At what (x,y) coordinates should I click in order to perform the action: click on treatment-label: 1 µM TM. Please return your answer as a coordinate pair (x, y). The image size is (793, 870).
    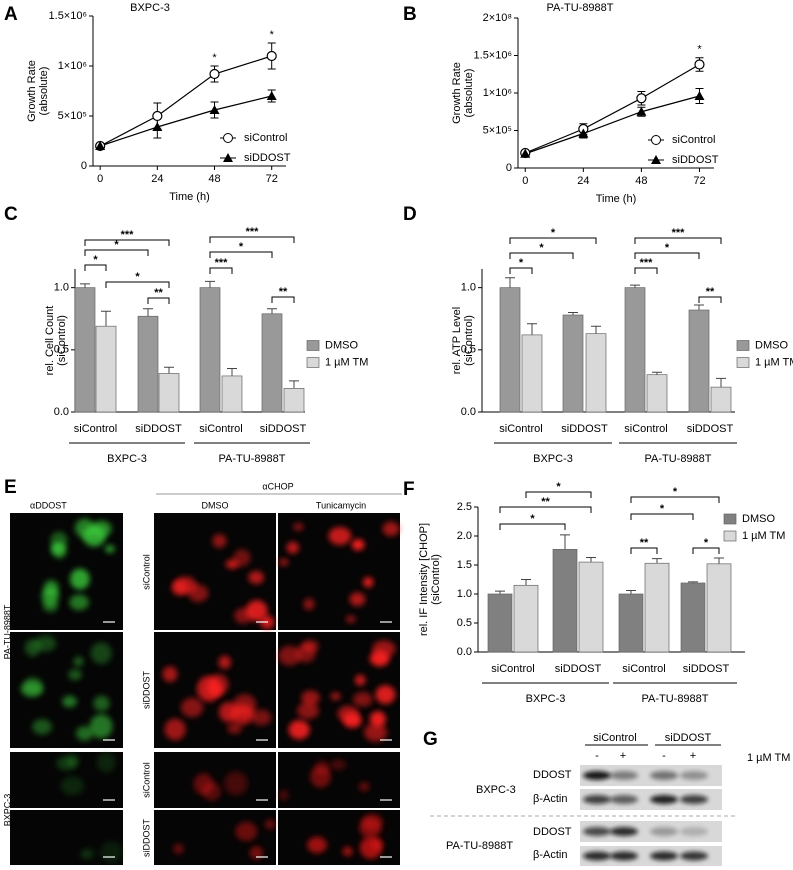
    Looking at the image, I should click on (768, 758).